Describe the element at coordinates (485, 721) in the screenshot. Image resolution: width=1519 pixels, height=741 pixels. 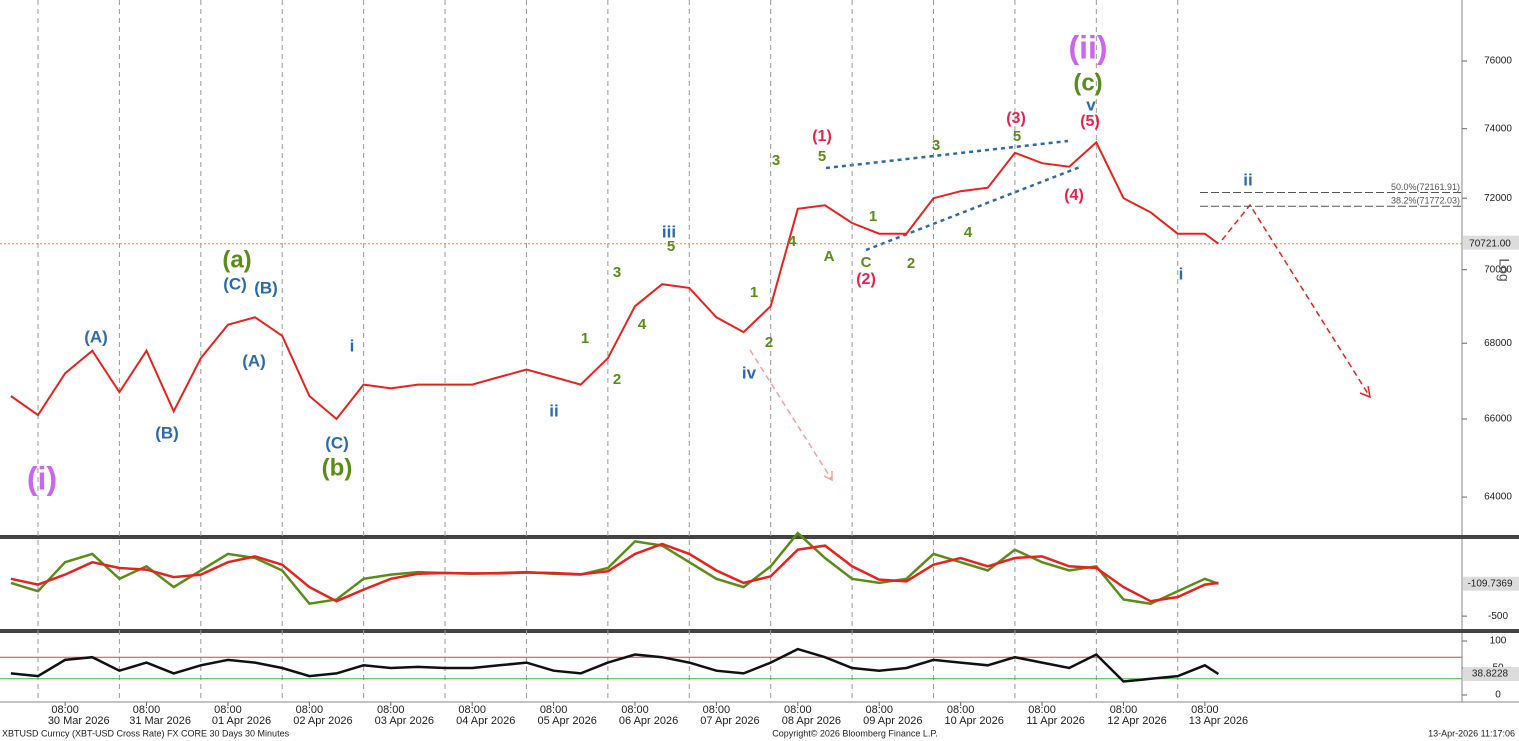
I see `x-tick-label: 04 Apr 2026` at that location.